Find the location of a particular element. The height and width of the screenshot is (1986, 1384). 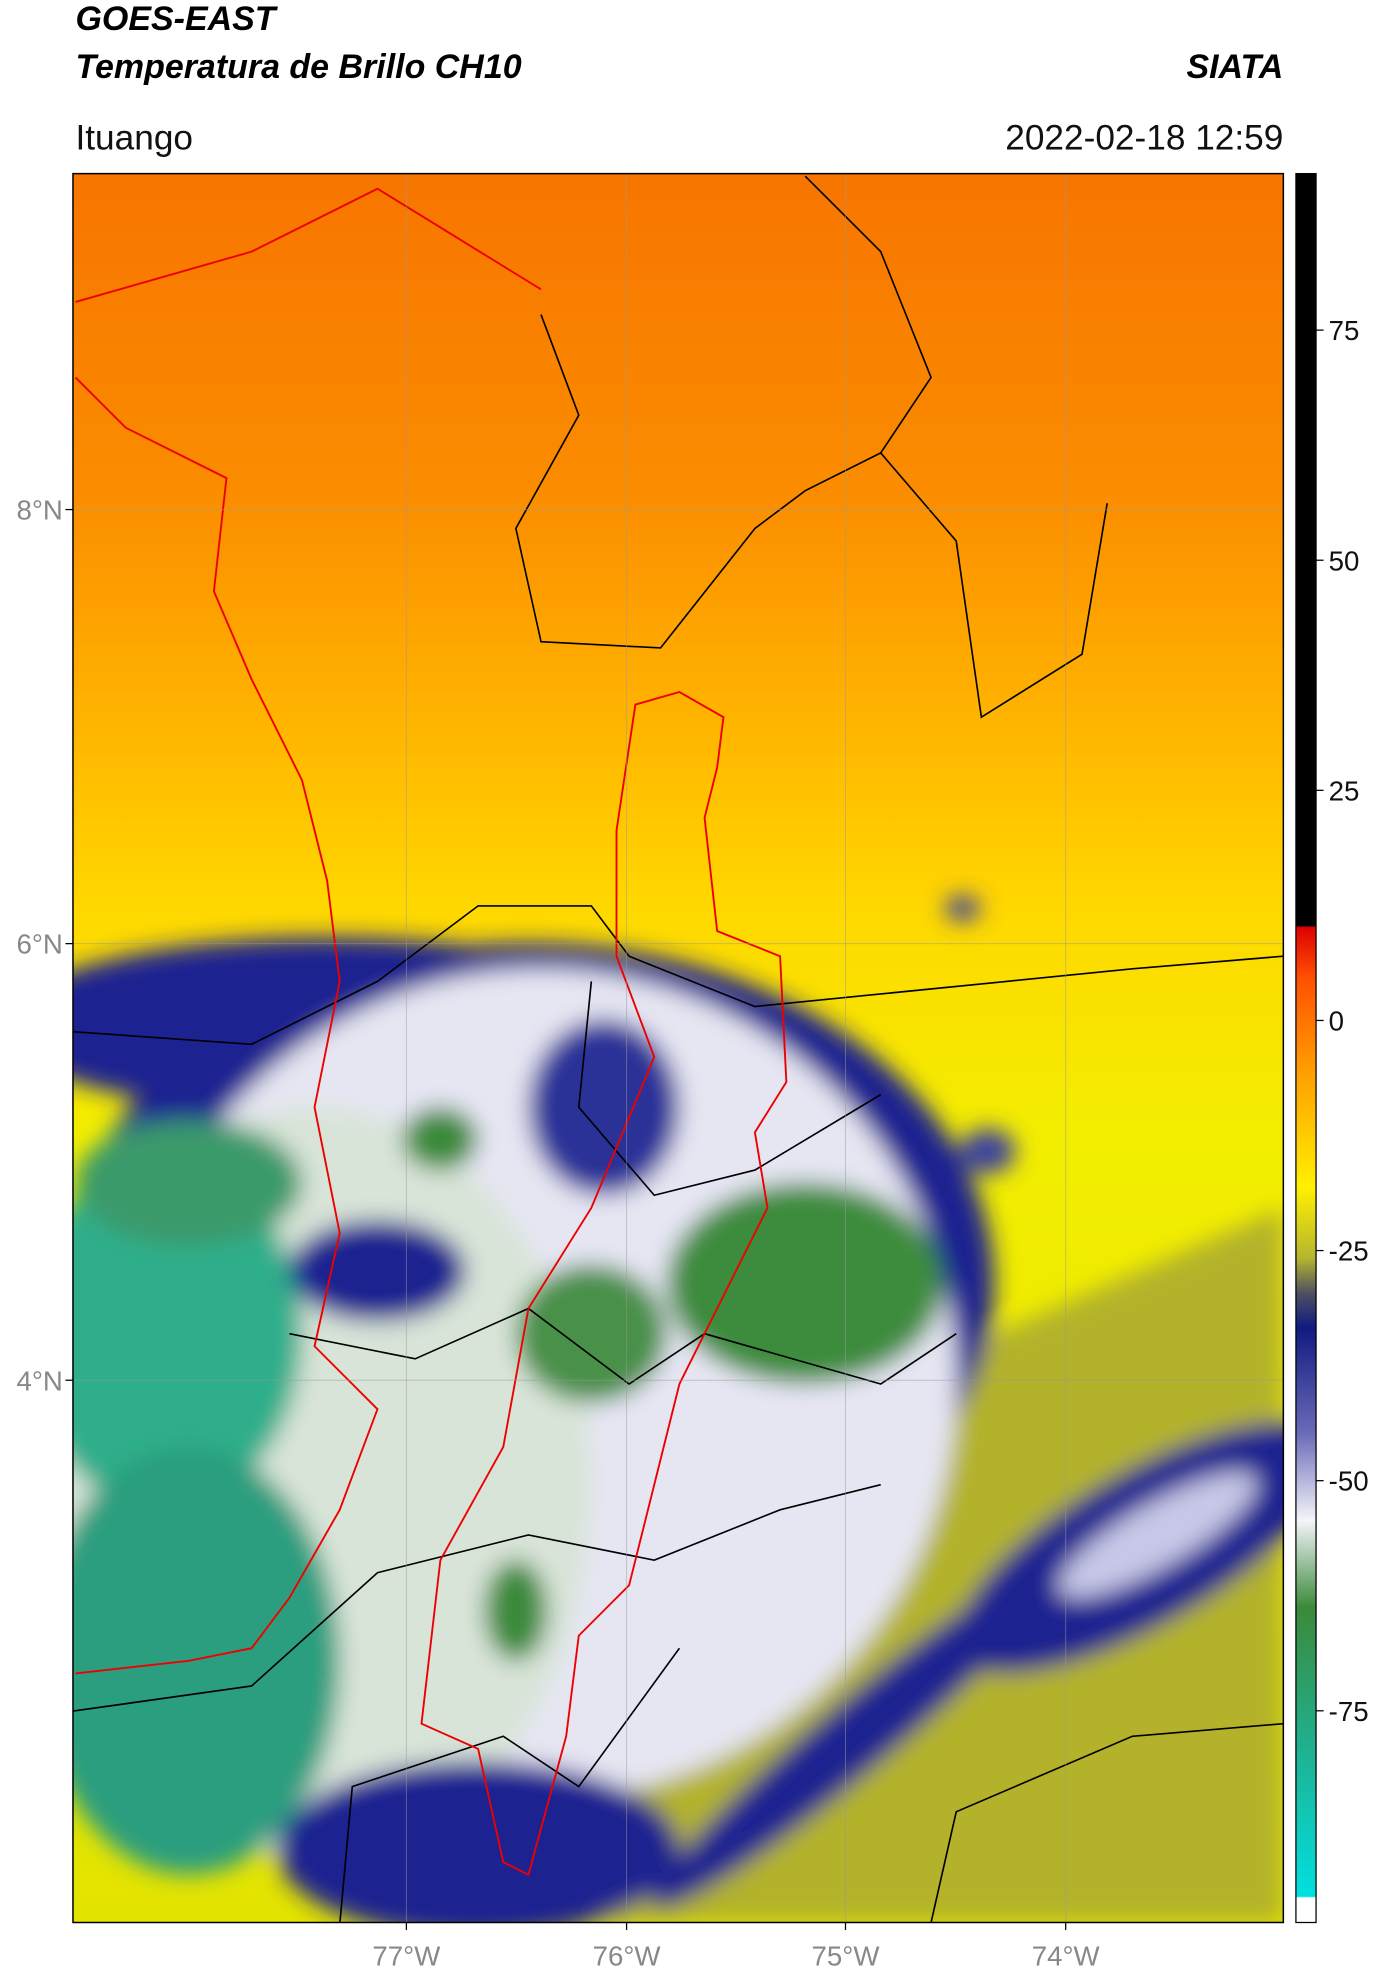

colorbar-tick-label: 75 is located at coordinates (1344, 330).